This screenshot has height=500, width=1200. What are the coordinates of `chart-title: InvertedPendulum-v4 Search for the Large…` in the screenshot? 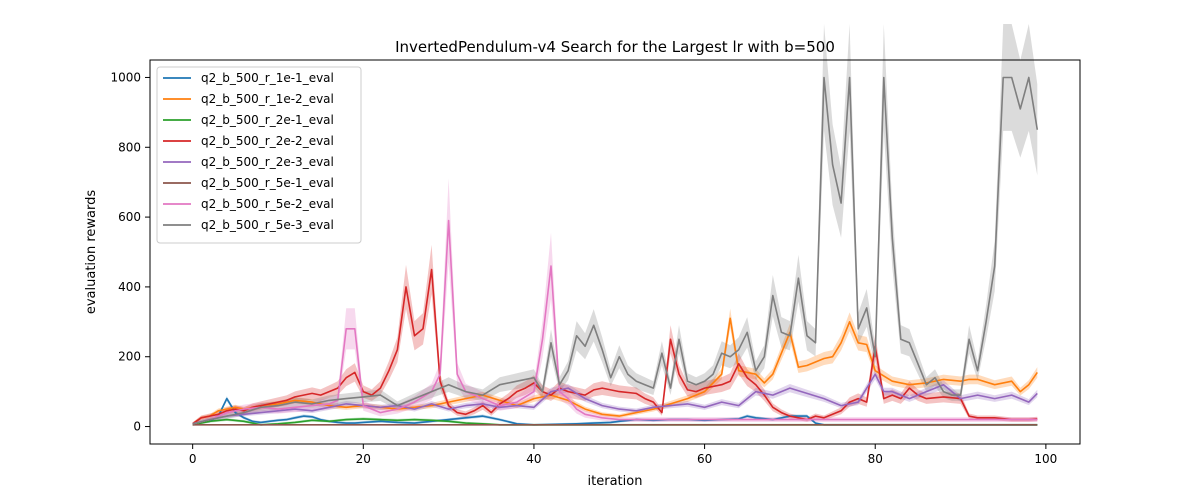 It's located at (615, 47).